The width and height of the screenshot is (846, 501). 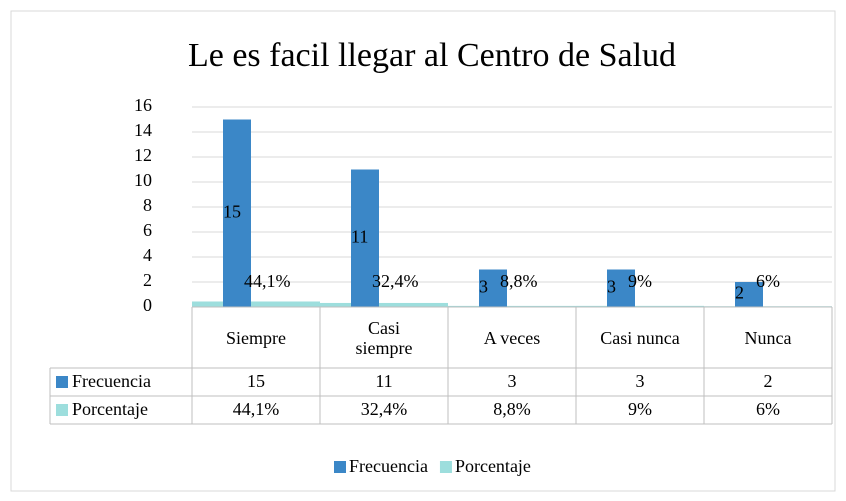 I want to click on y-tick-label: 8, so click(x=147, y=205).